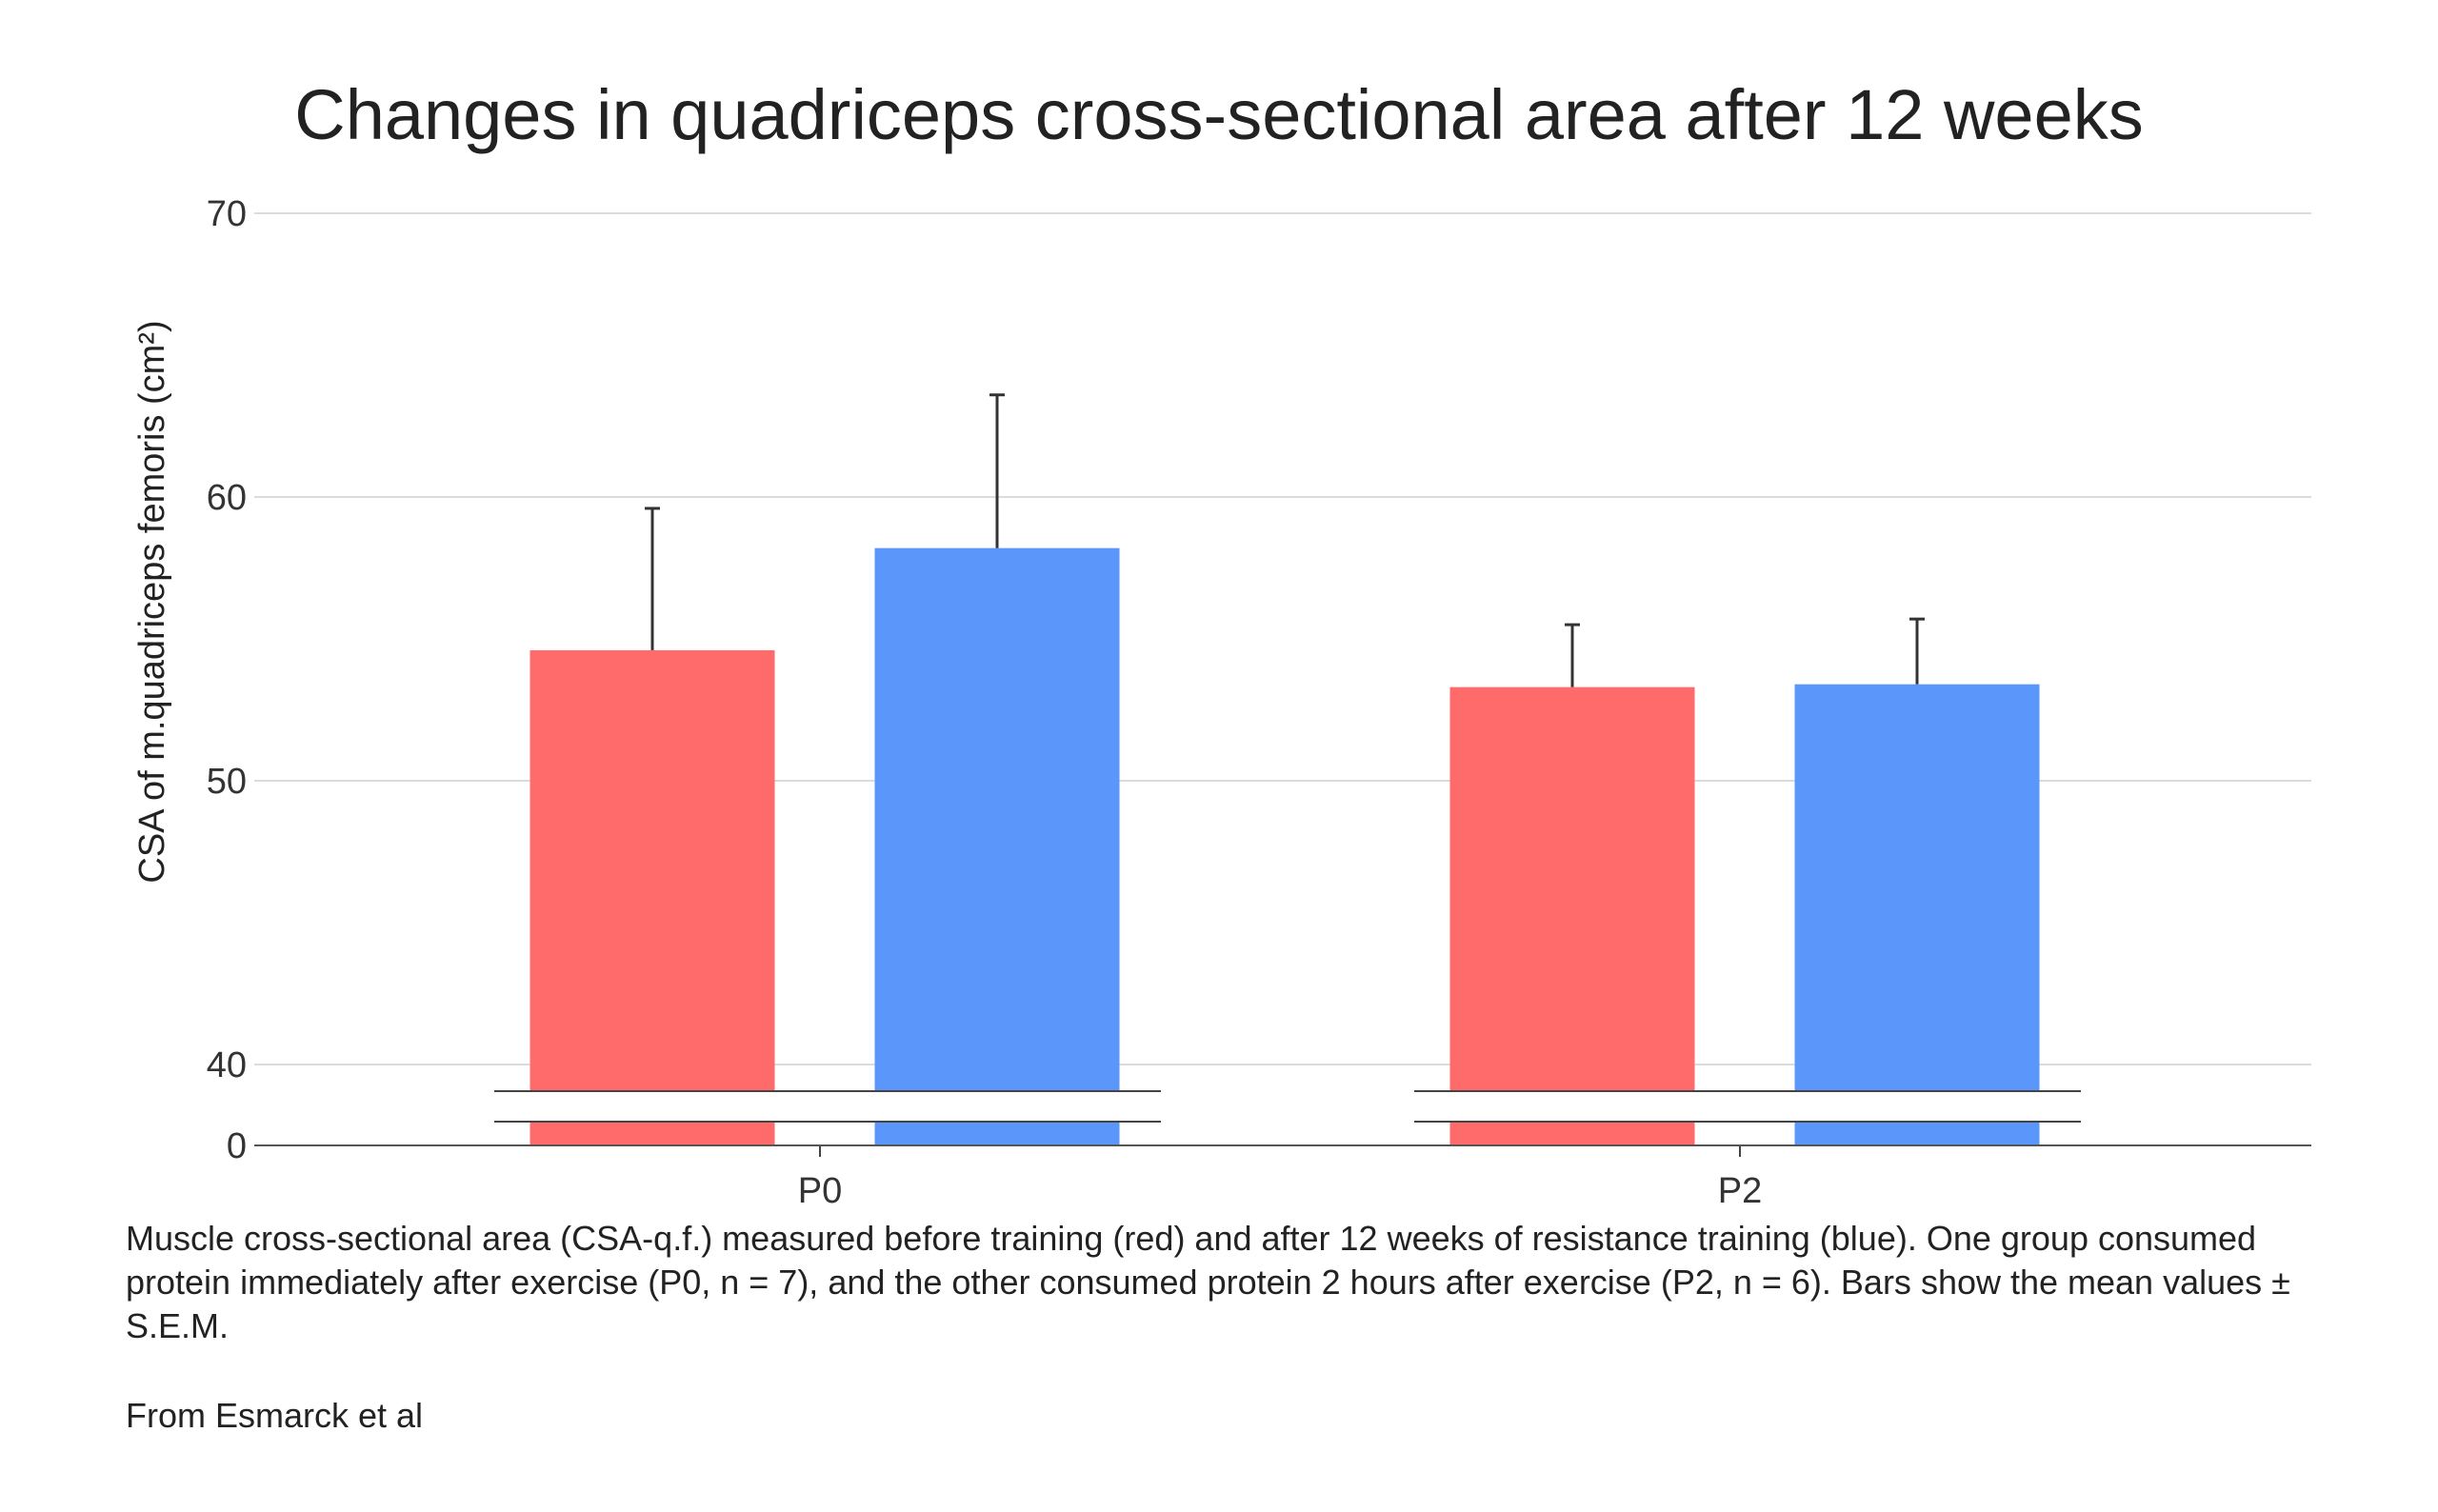  What do you see at coordinates (1740, 1191) in the screenshot?
I see `x-tick-label: P2` at bounding box center [1740, 1191].